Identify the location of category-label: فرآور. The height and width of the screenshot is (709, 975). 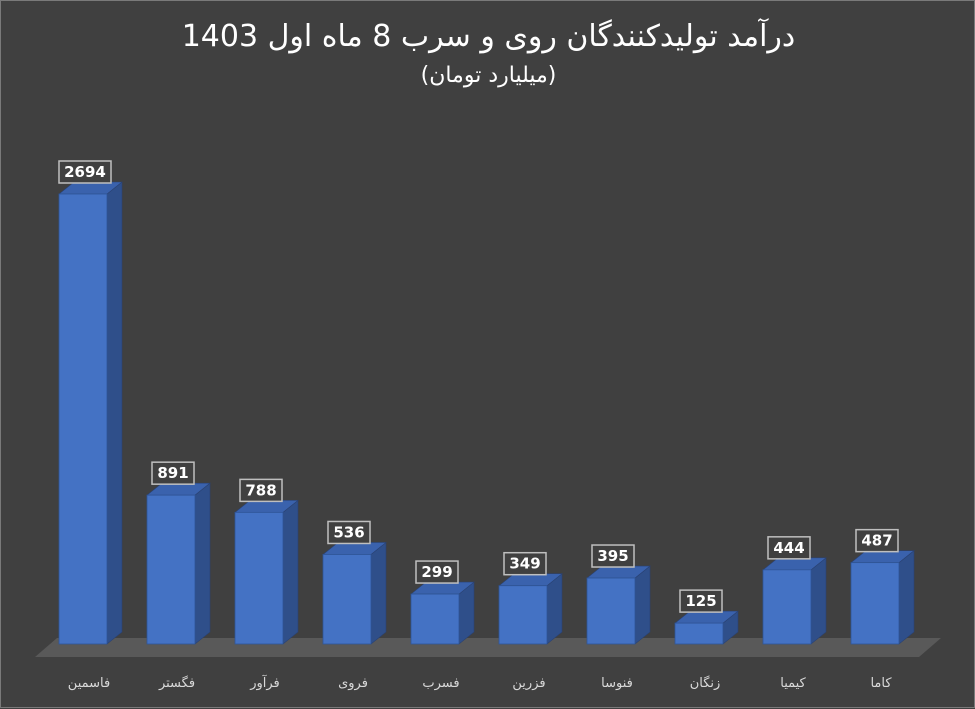
(264, 682).